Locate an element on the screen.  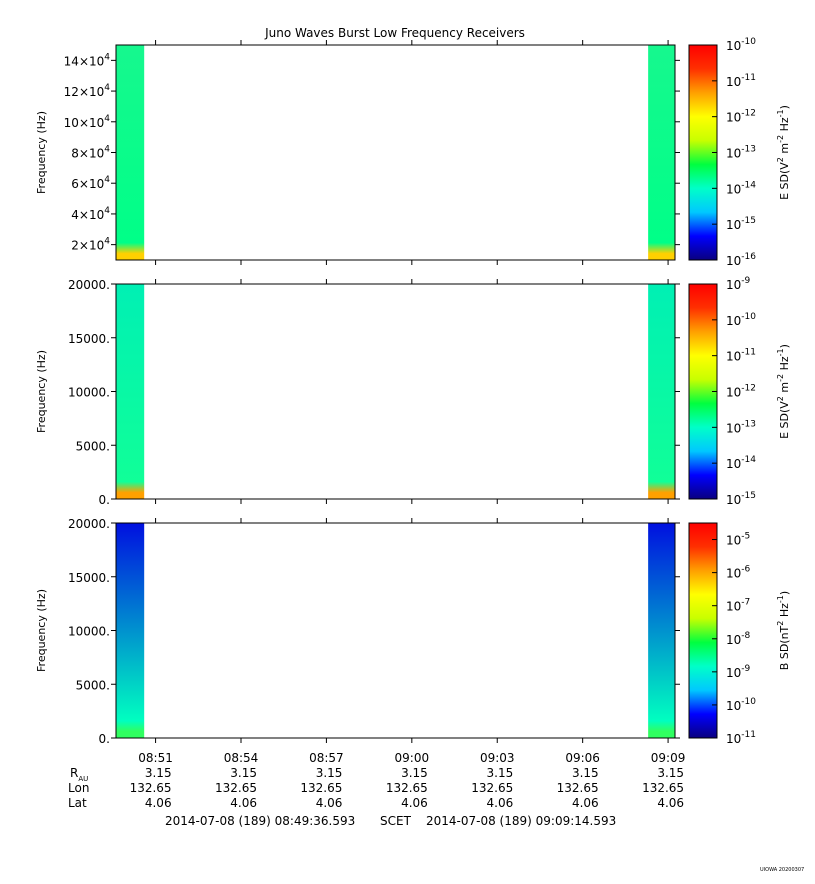
colorbar-tick-label: 10⁻⁸ is located at coordinates (738, 639).